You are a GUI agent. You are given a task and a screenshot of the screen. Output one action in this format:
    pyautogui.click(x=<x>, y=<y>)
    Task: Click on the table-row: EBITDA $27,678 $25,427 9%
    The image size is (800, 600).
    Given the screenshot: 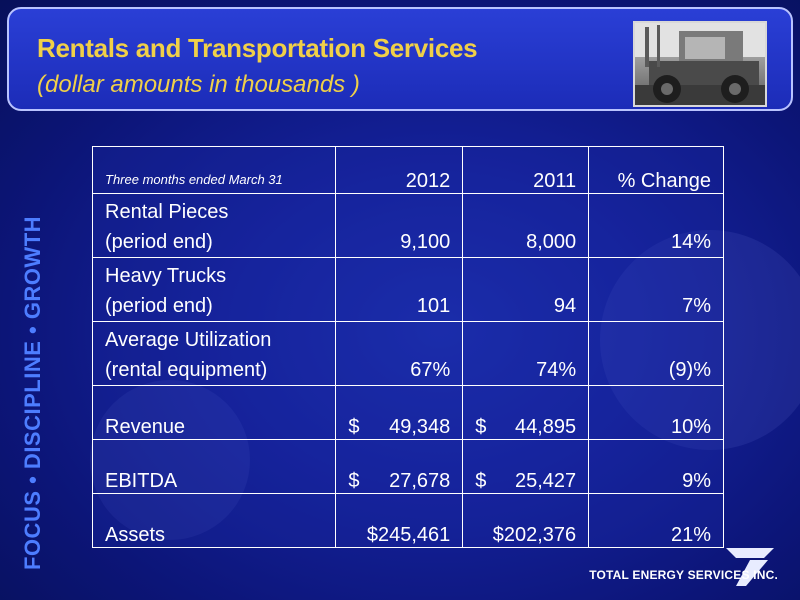 What is the action you would take?
    pyautogui.click(x=407, y=466)
    